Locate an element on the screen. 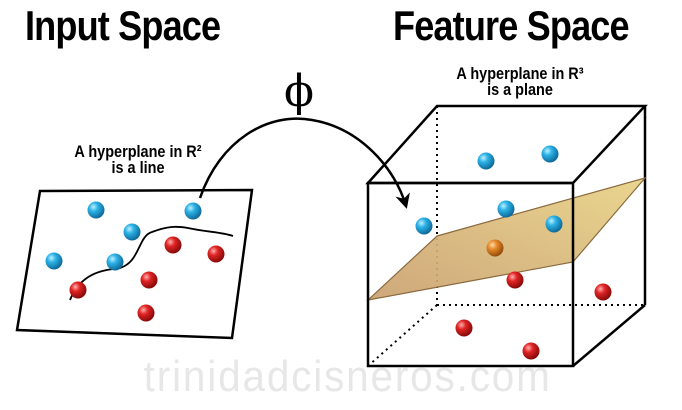 Image resolution: width=682 pixels, height=410 pixels. feature-hyperplane is located at coordinates (506, 238).